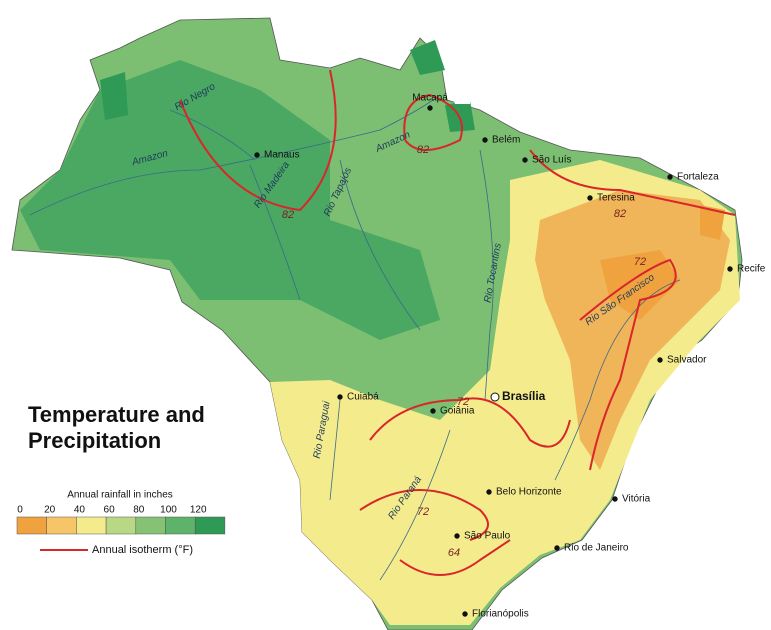 Image resolution: width=771 pixels, height=630 pixels. I want to click on very-wet-zone, so click(287, 86).